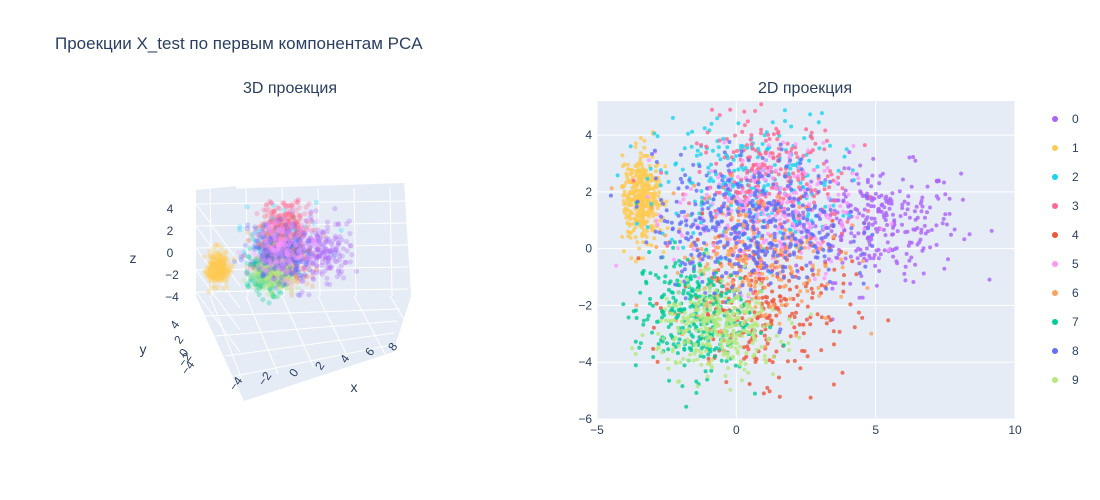 This screenshot has height=500, width=1100. Describe the element at coordinates (133, 258) in the screenshot. I see `z-axis-label: z` at that location.